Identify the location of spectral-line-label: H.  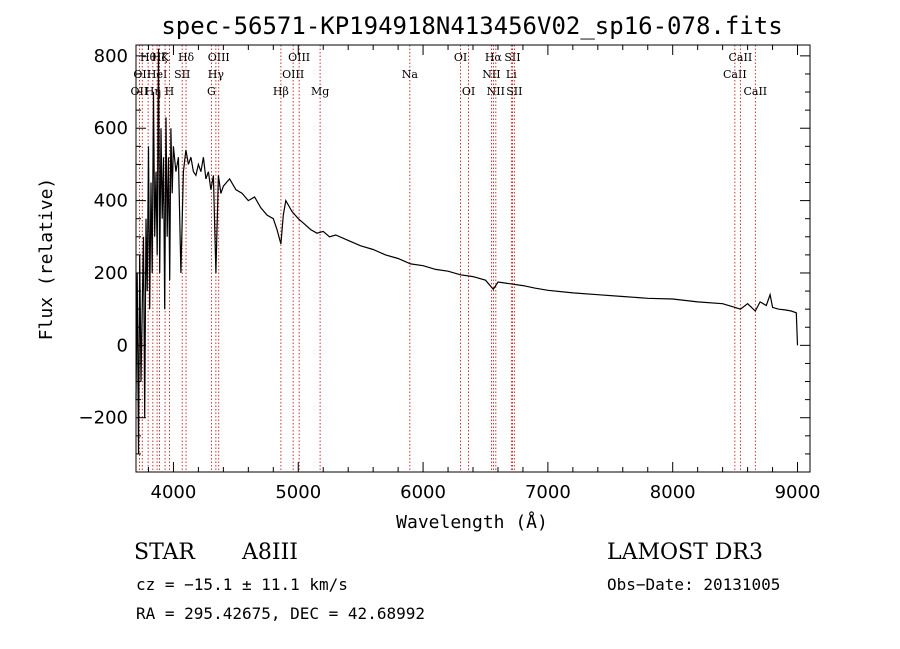
(170, 91).